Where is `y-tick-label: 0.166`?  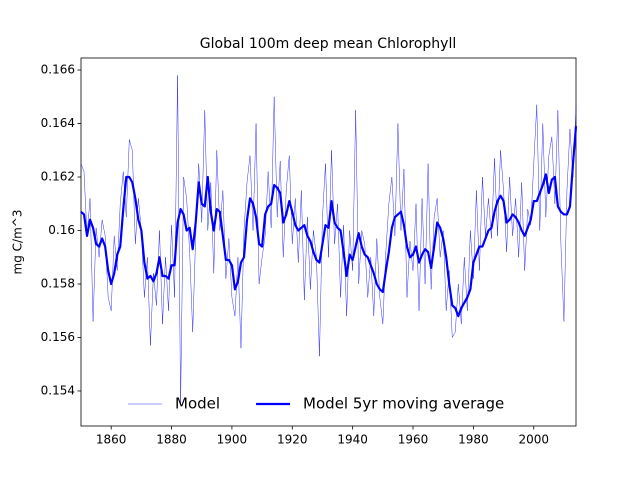 y-tick-label: 0.166 is located at coordinates (58, 70).